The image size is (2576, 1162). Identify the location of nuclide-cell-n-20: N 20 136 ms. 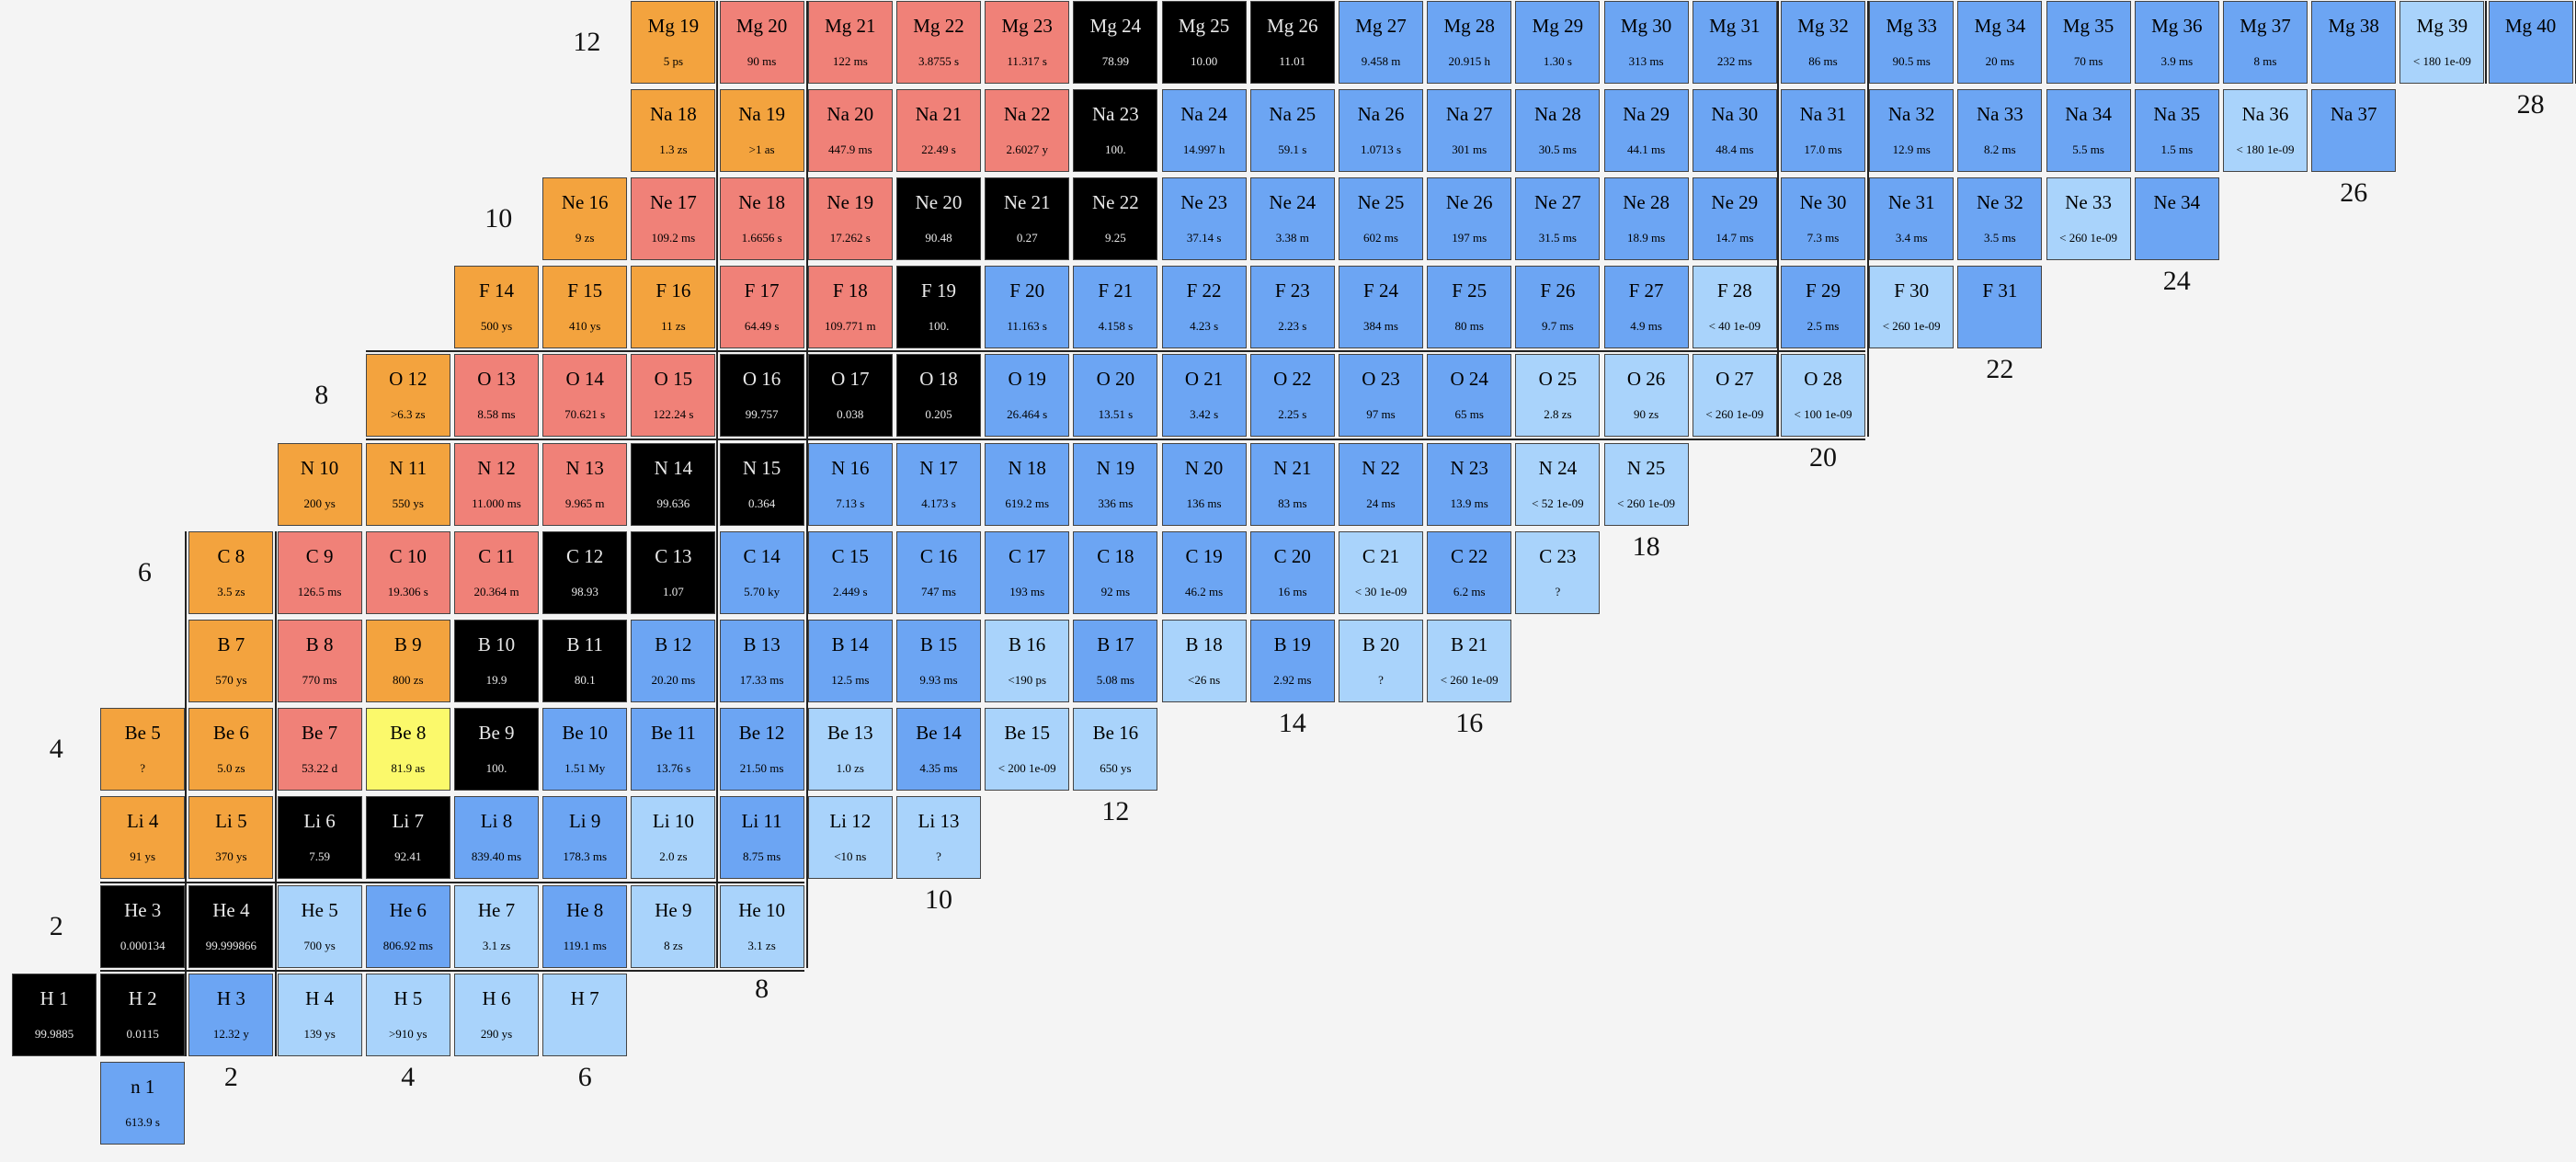
(1204, 484).